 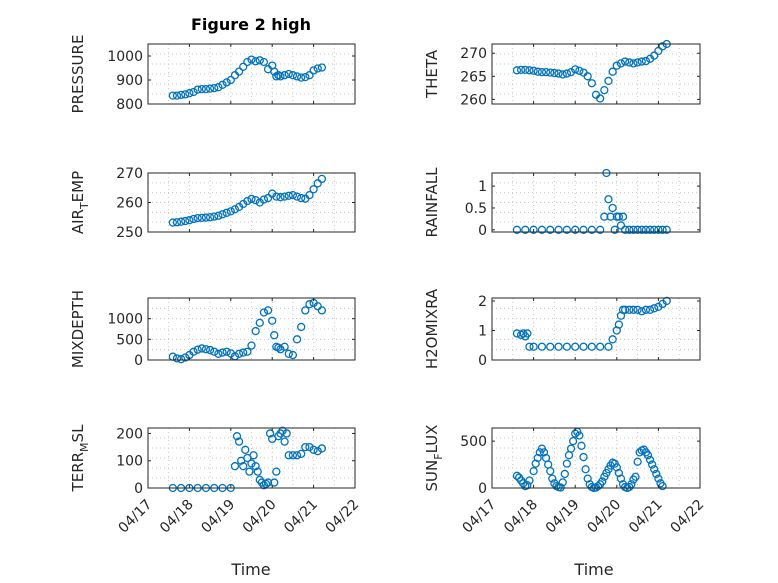 I want to click on subplot-6: 0 1 2 H2OMIXRA, so click(x=562, y=328).